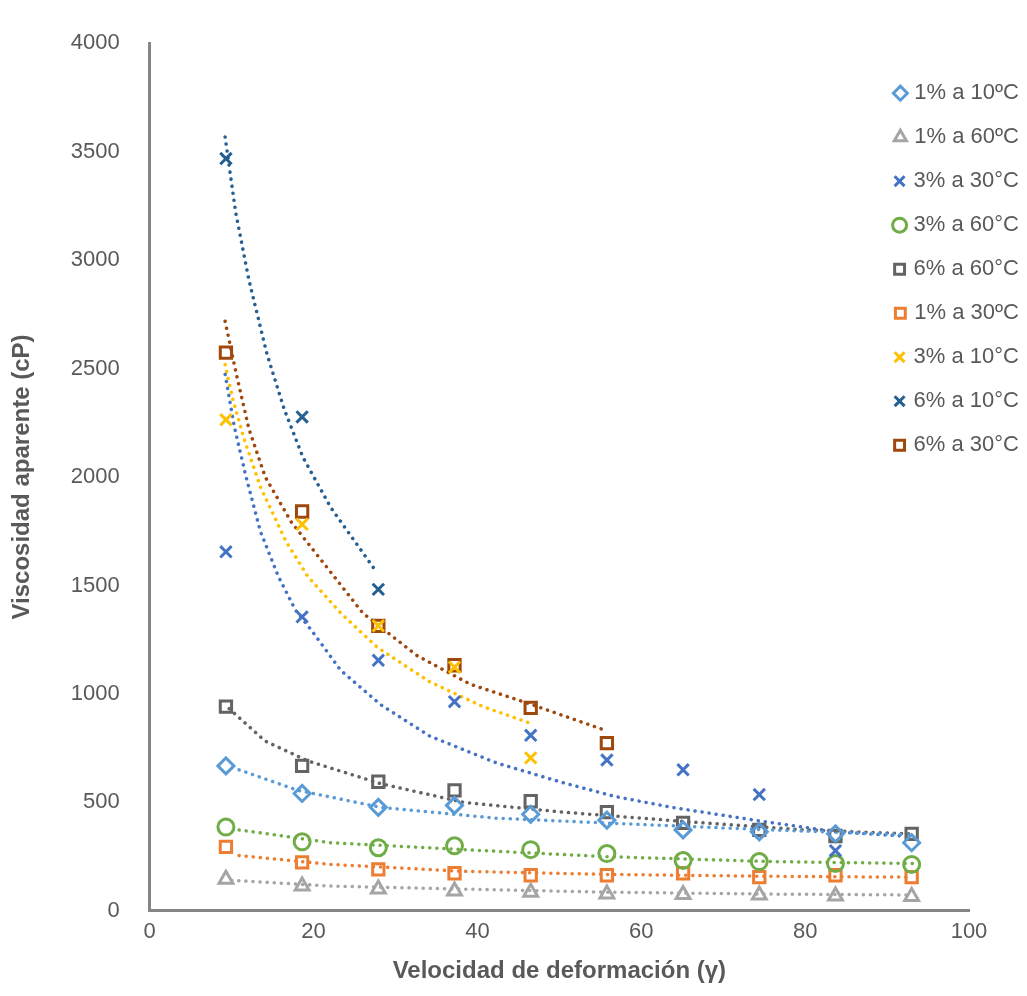  What do you see at coordinates (101, 801) in the screenshot?
I see `y-tick-label: 500` at bounding box center [101, 801].